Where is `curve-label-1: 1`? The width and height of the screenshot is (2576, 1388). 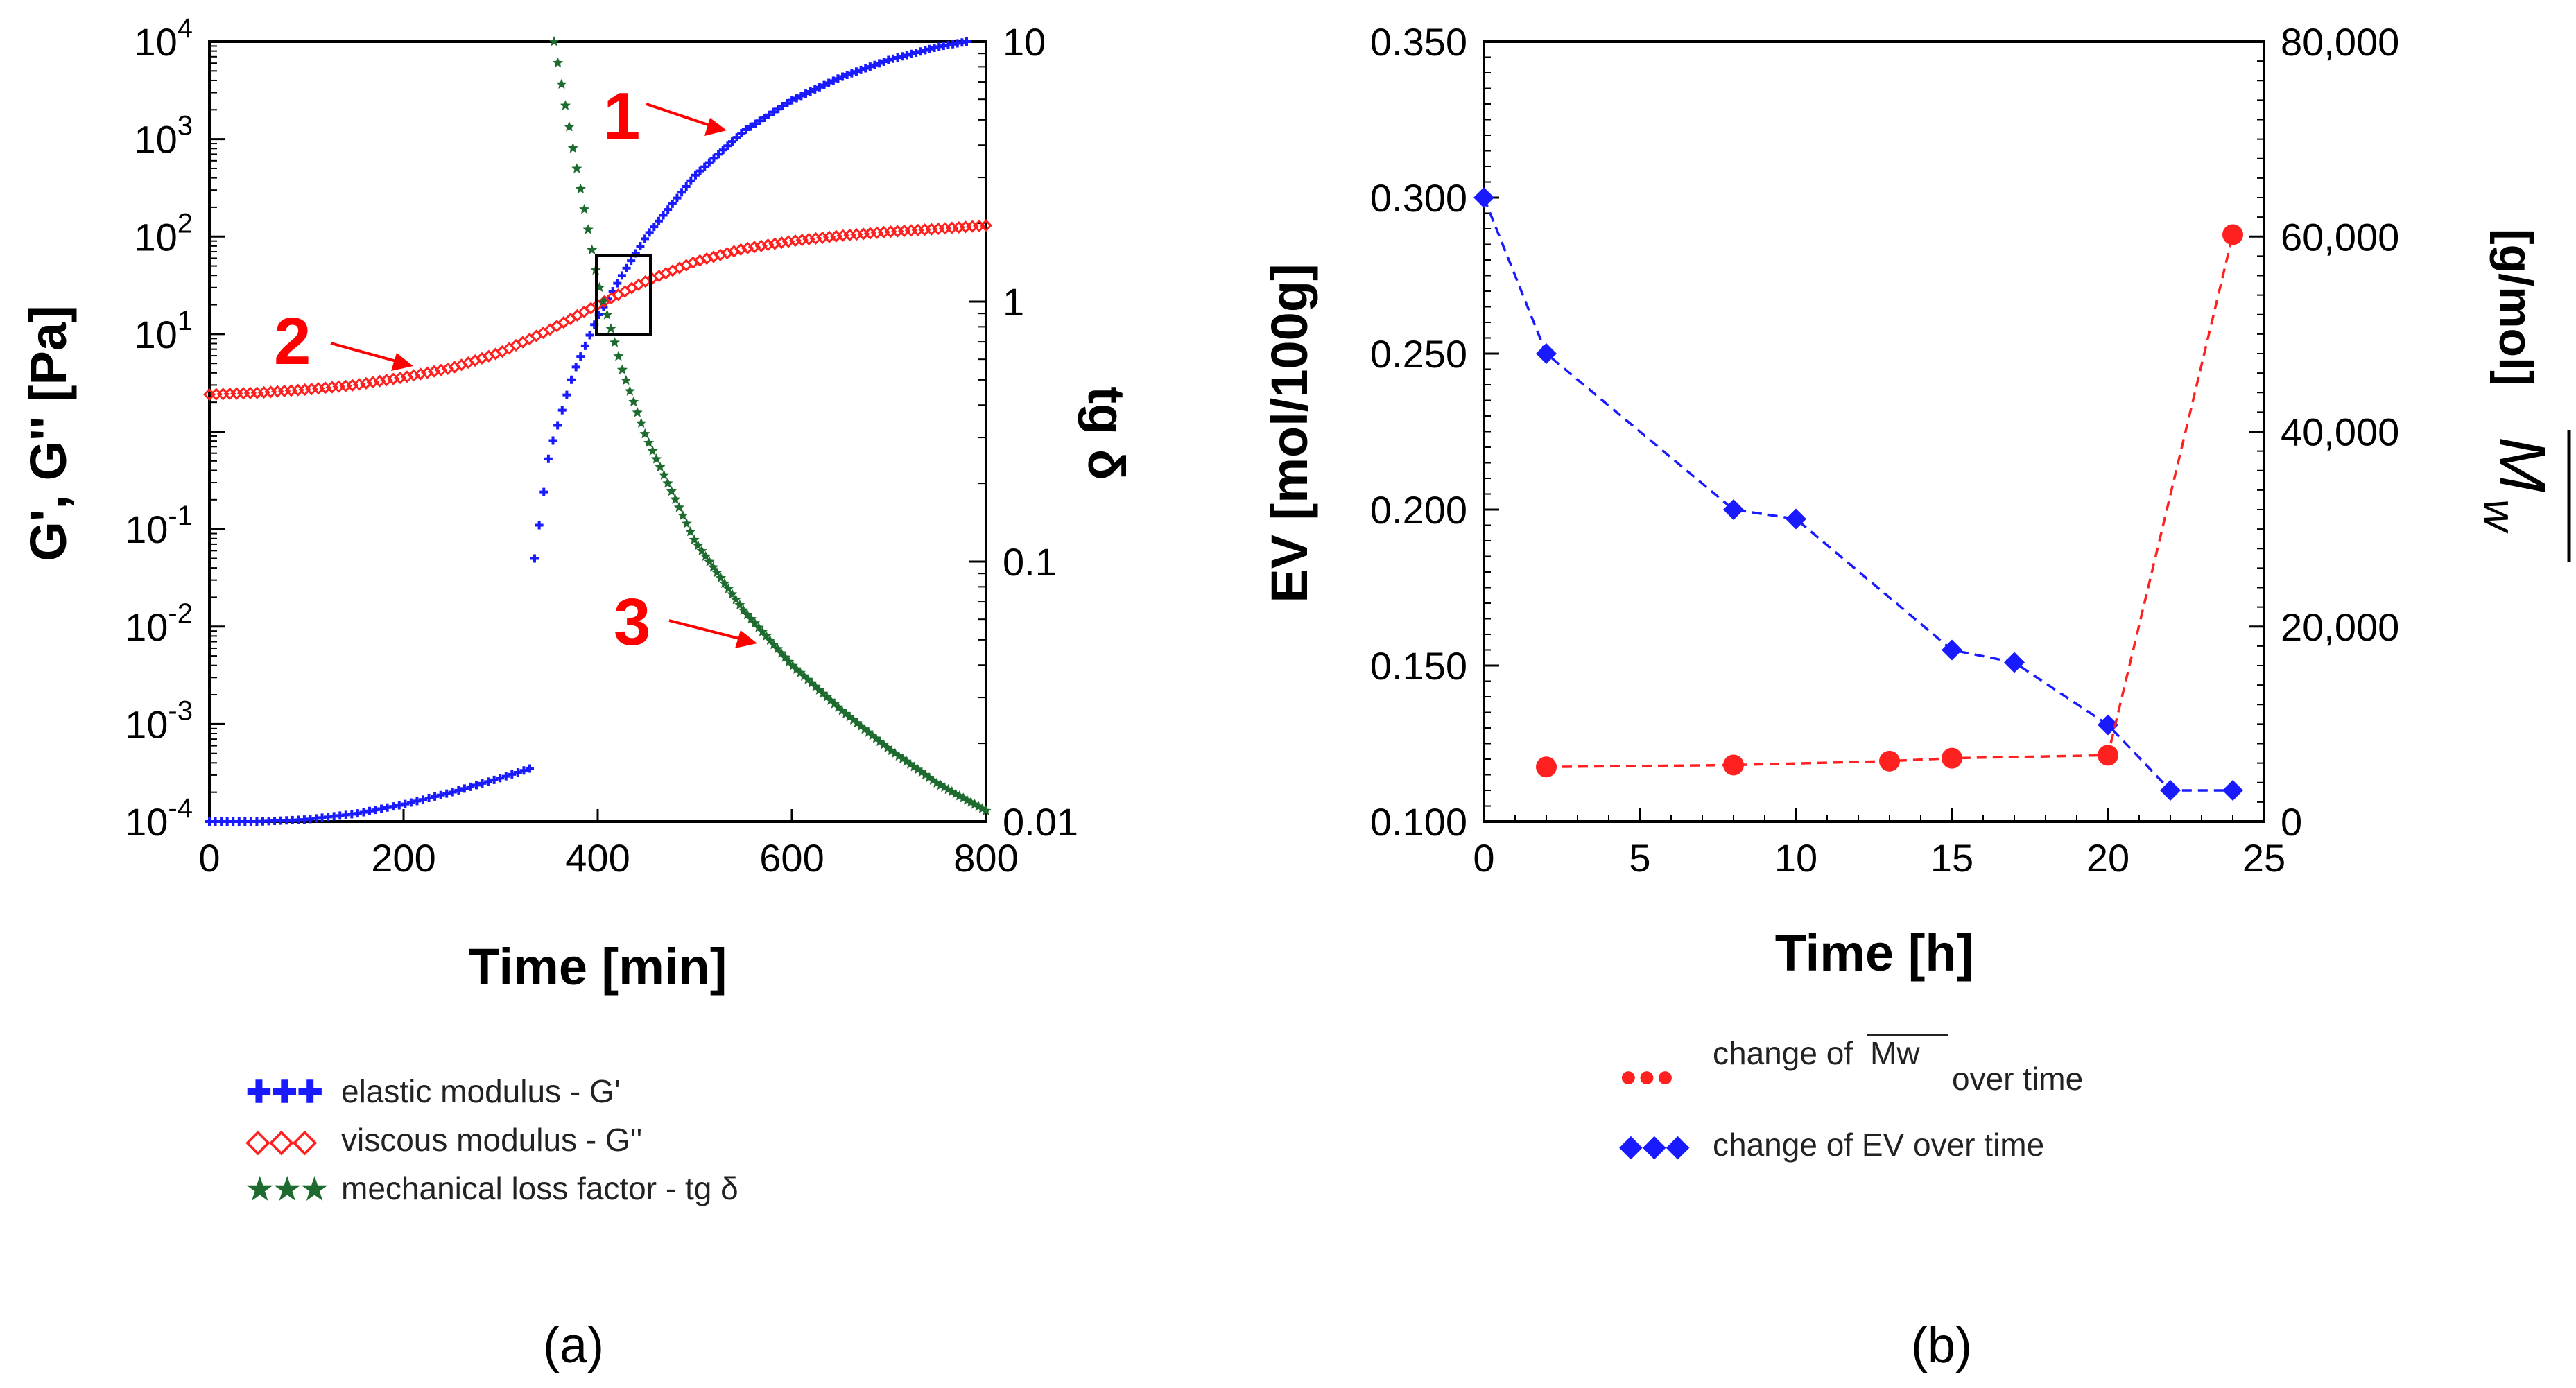
curve-label-1: 1 is located at coordinates (621, 116).